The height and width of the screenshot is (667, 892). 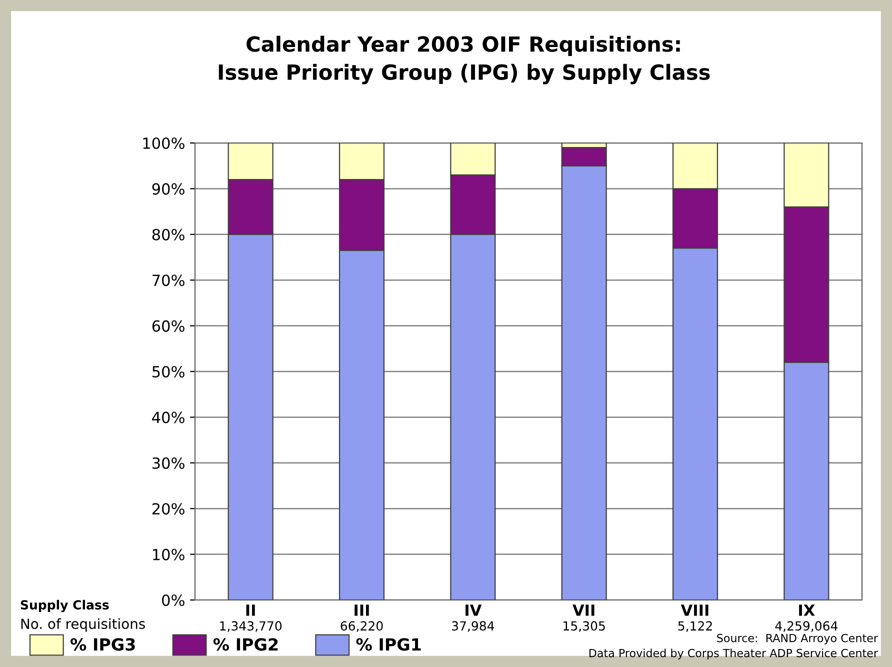 I want to click on x-tick-label: VII, so click(x=583, y=610).